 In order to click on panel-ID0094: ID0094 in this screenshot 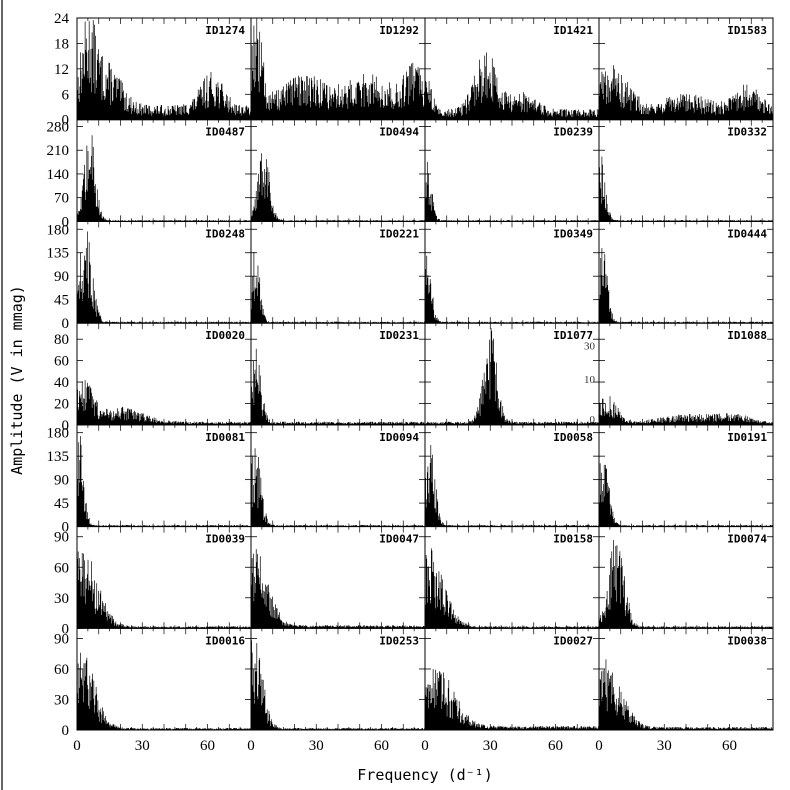, I will do `click(338, 476)`.